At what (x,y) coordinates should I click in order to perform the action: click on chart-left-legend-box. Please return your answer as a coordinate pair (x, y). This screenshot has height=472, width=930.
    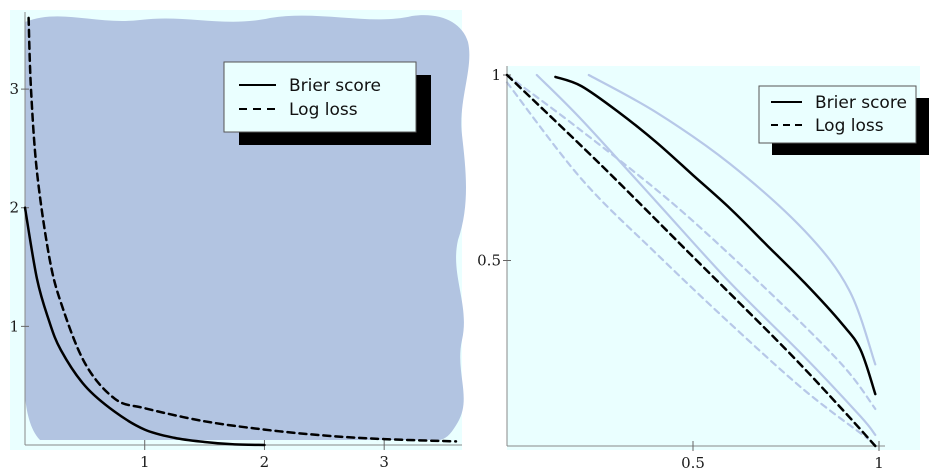
    Looking at the image, I should click on (320, 97).